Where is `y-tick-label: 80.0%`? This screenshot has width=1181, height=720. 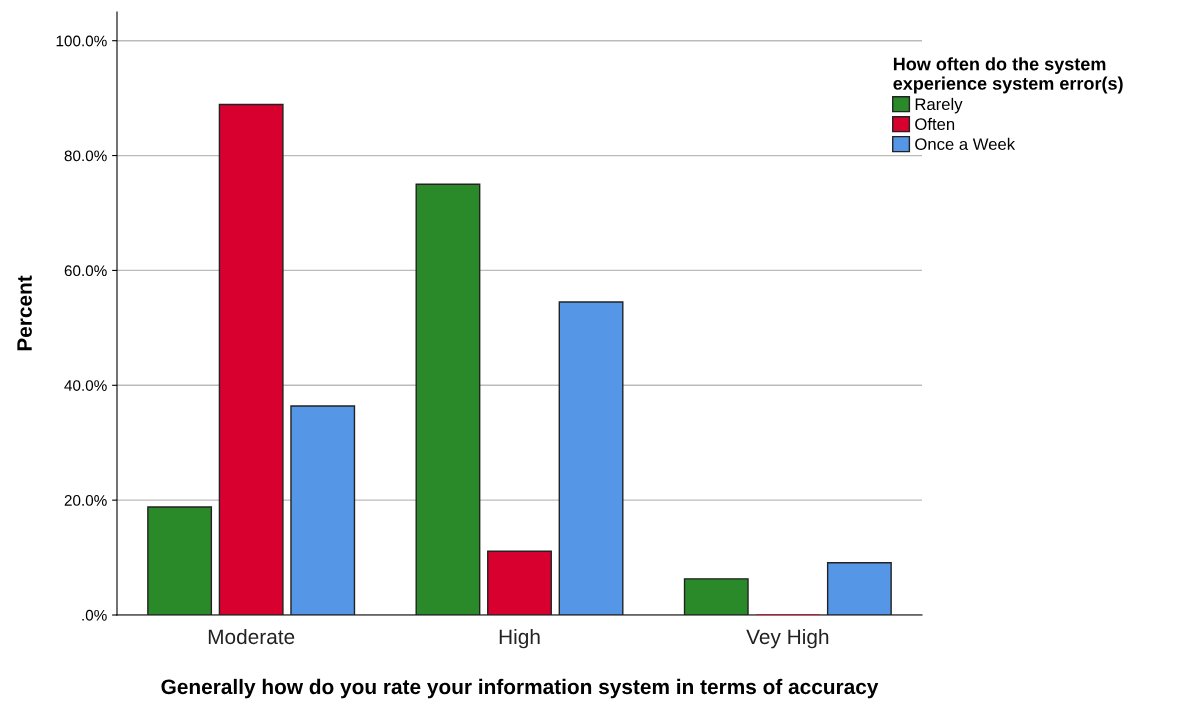 y-tick-label: 80.0% is located at coordinates (85, 156).